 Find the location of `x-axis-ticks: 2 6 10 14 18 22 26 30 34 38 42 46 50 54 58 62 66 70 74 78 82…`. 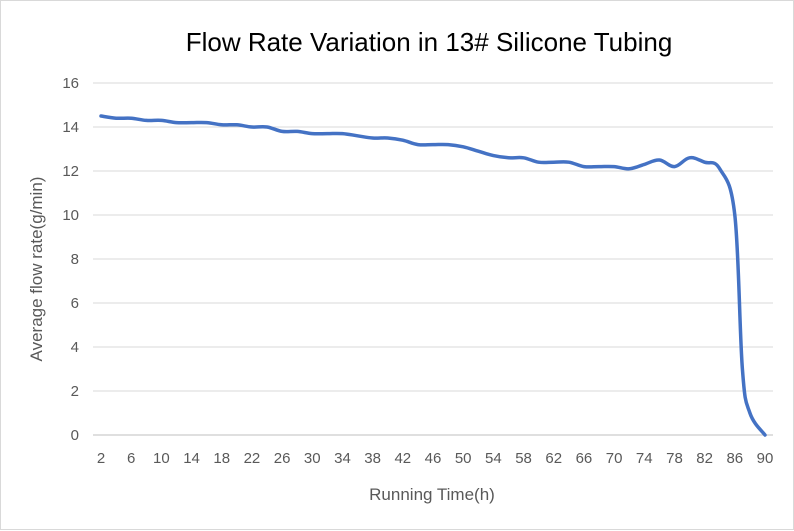

x-axis-ticks: 2 6 10 14 18 22 26 30 34 38 42 46 50 54 58 62 66 70 74 78 82… is located at coordinates (435, 458).